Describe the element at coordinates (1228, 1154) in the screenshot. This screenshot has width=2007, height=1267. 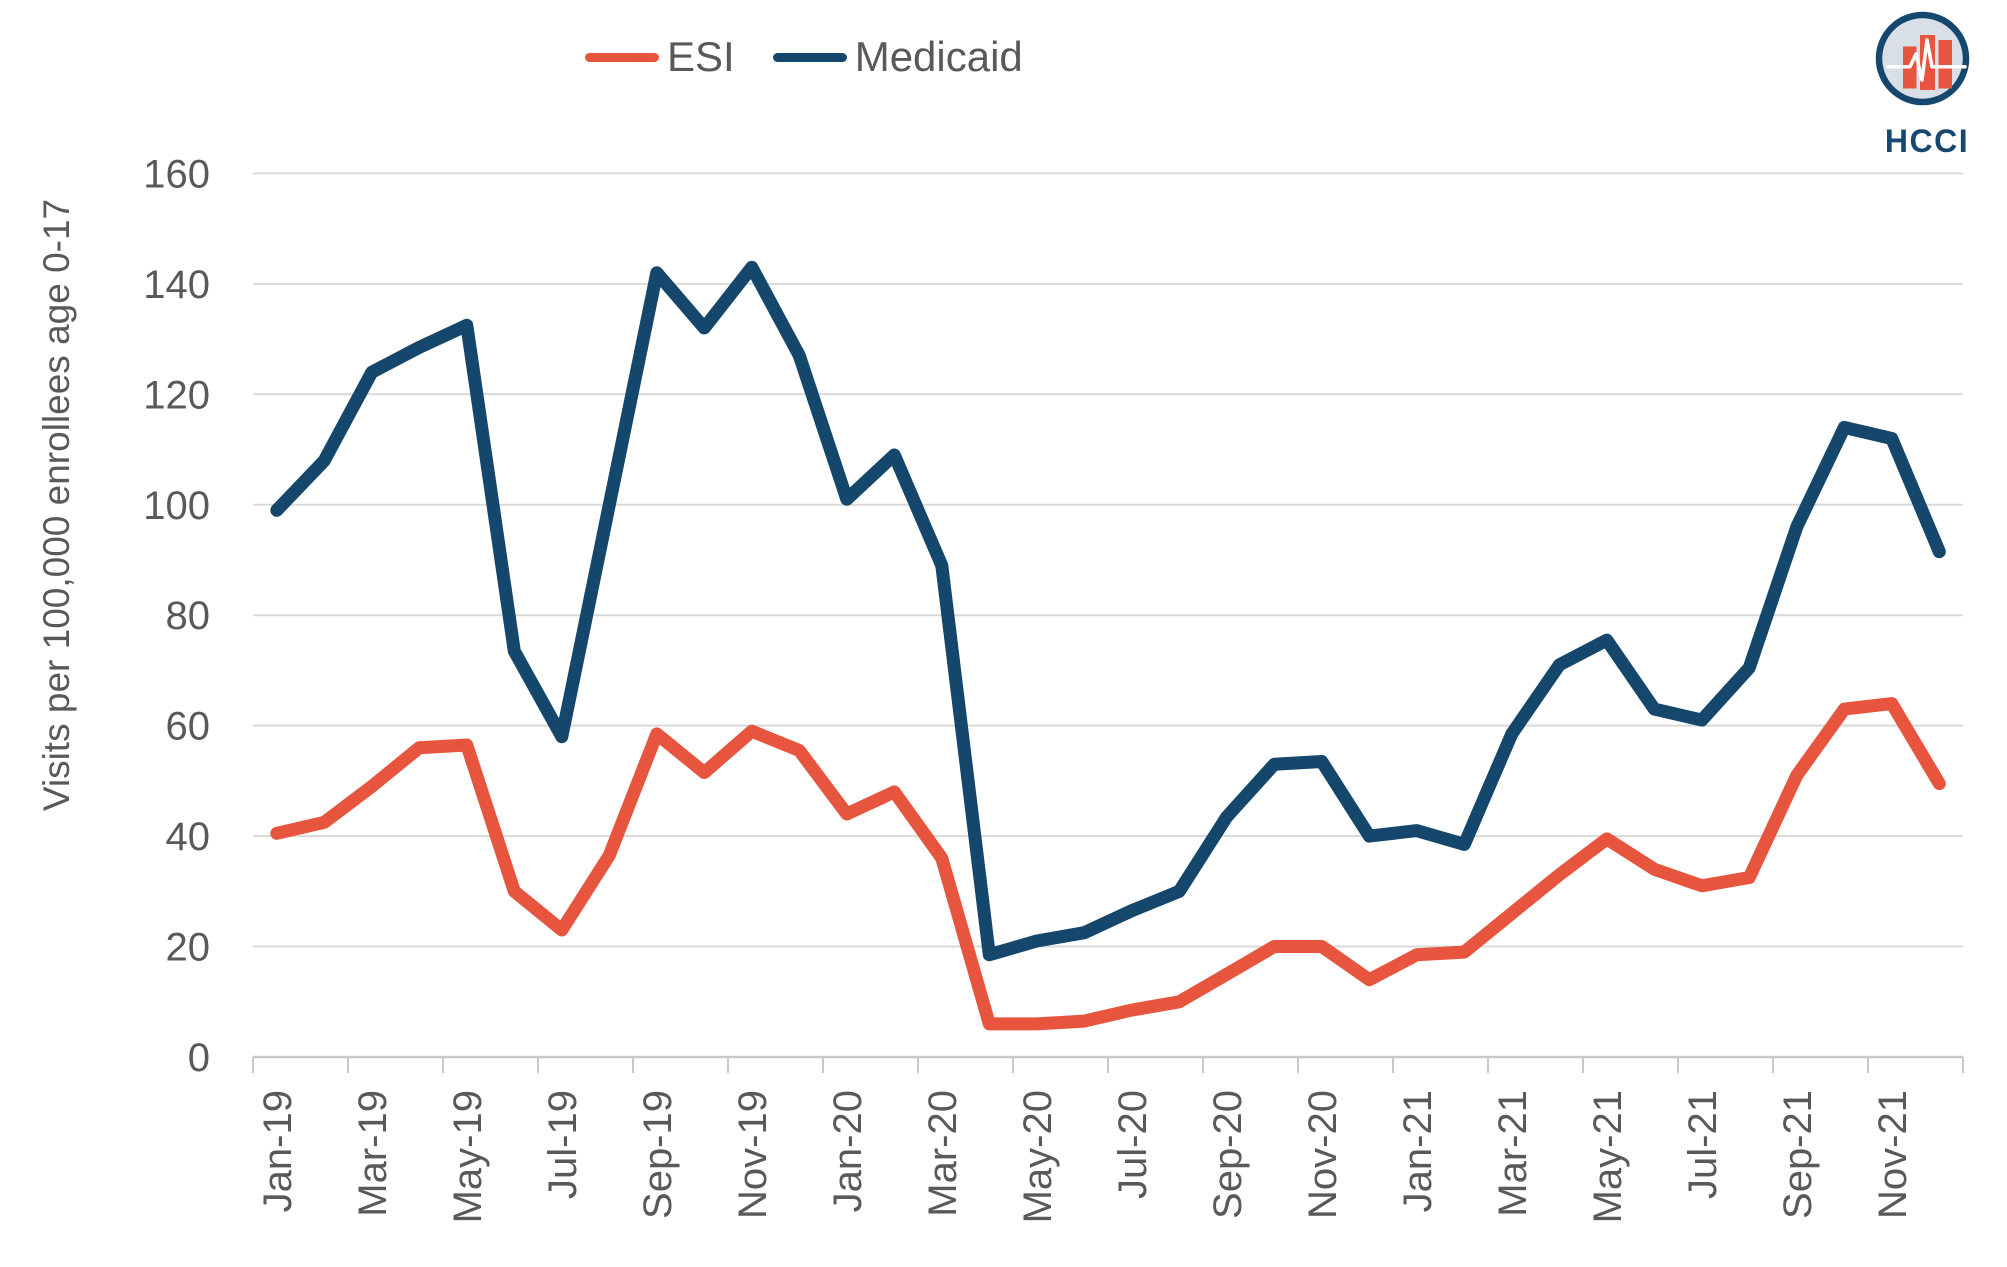
I see `svg-text: Sep-20` at that location.